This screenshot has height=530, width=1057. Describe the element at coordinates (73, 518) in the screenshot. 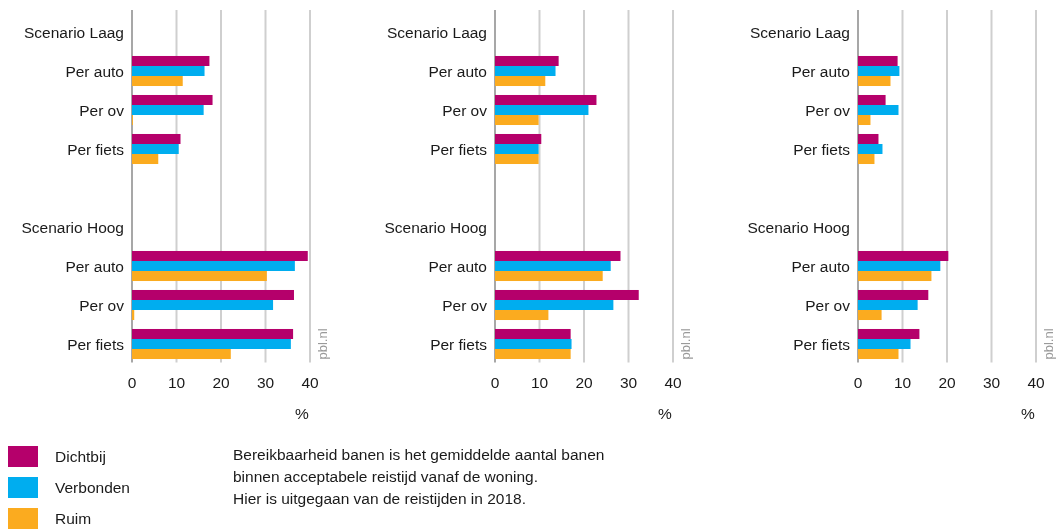

I see `legend-label: Ruim` at that location.